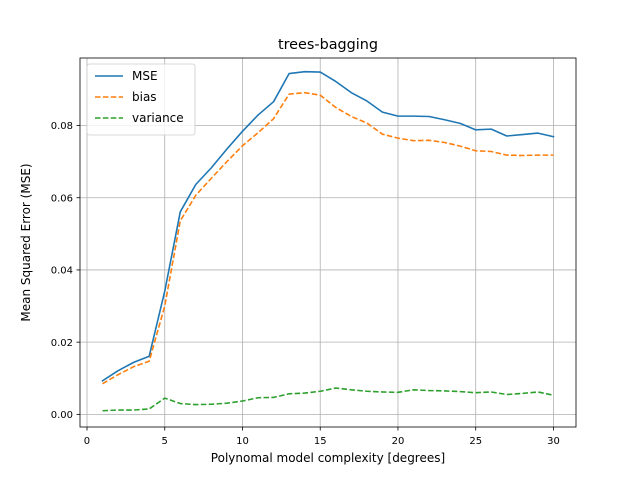 This screenshot has width=640, height=480. What do you see at coordinates (398, 441) in the screenshot?
I see `x-tick-label: 20` at bounding box center [398, 441].